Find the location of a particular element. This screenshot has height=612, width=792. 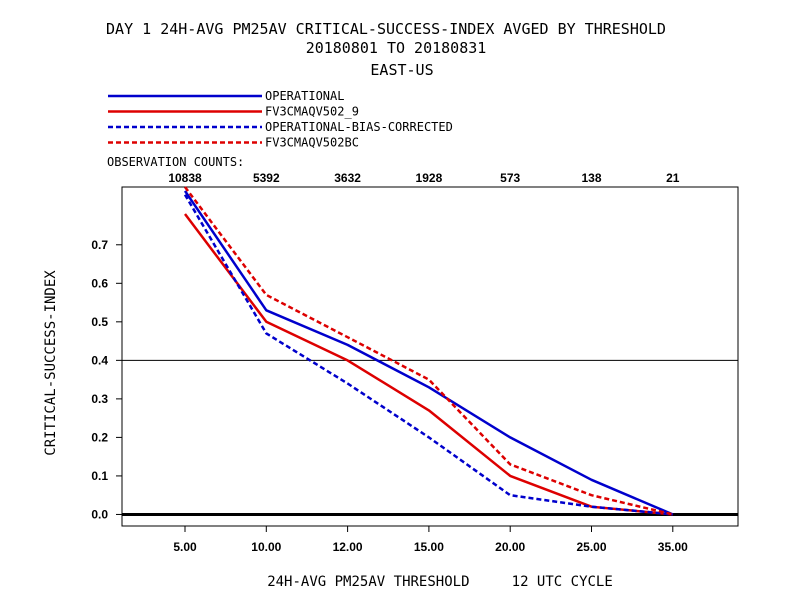

y-tick-label: 0.3 is located at coordinates (99, 399).